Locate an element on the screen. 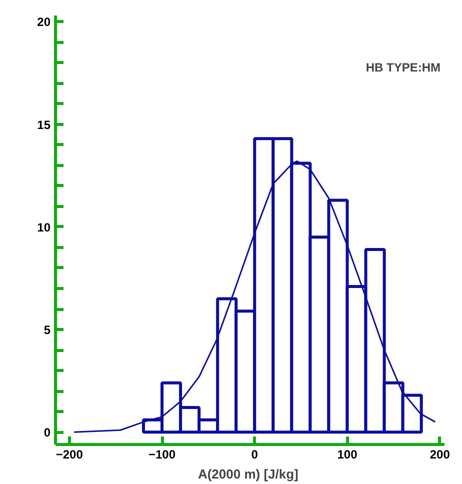 The image size is (462, 484). annotation: HB TYPE:HM is located at coordinates (403, 67).